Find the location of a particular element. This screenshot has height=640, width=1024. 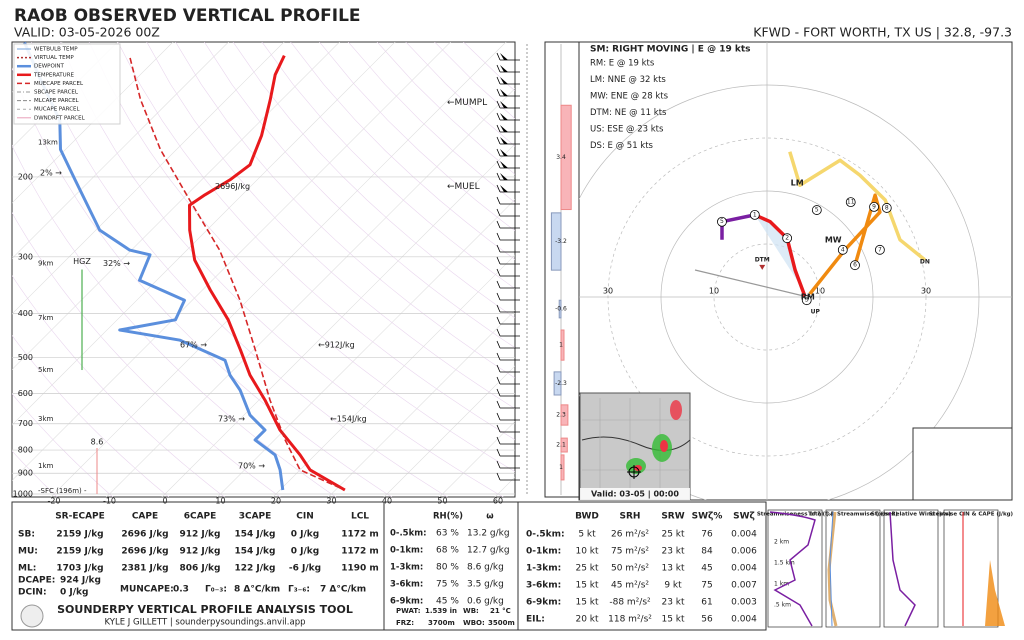

ring-label: 10 is located at coordinates (820, 291).